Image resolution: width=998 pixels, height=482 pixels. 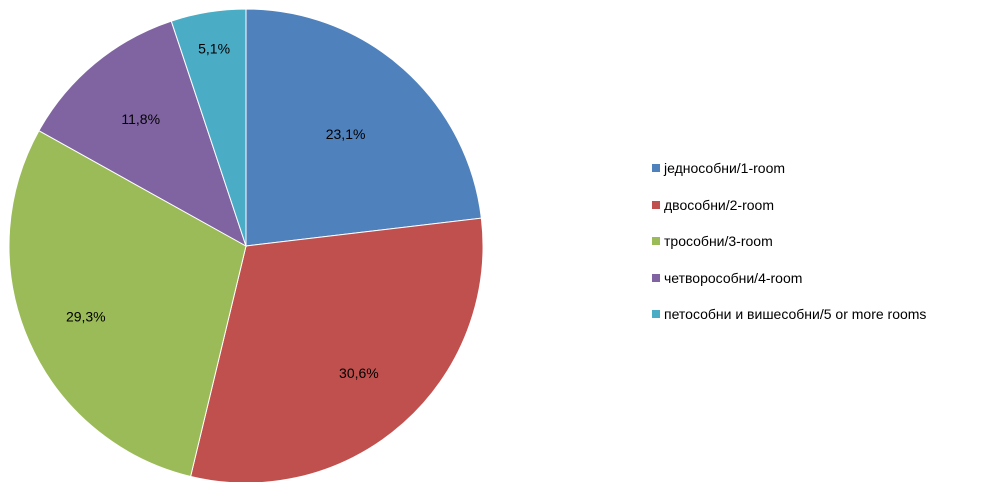 I want to click on legend-label: петособни и вишесобни/5 or more rooms, so click(x=795, y=314).